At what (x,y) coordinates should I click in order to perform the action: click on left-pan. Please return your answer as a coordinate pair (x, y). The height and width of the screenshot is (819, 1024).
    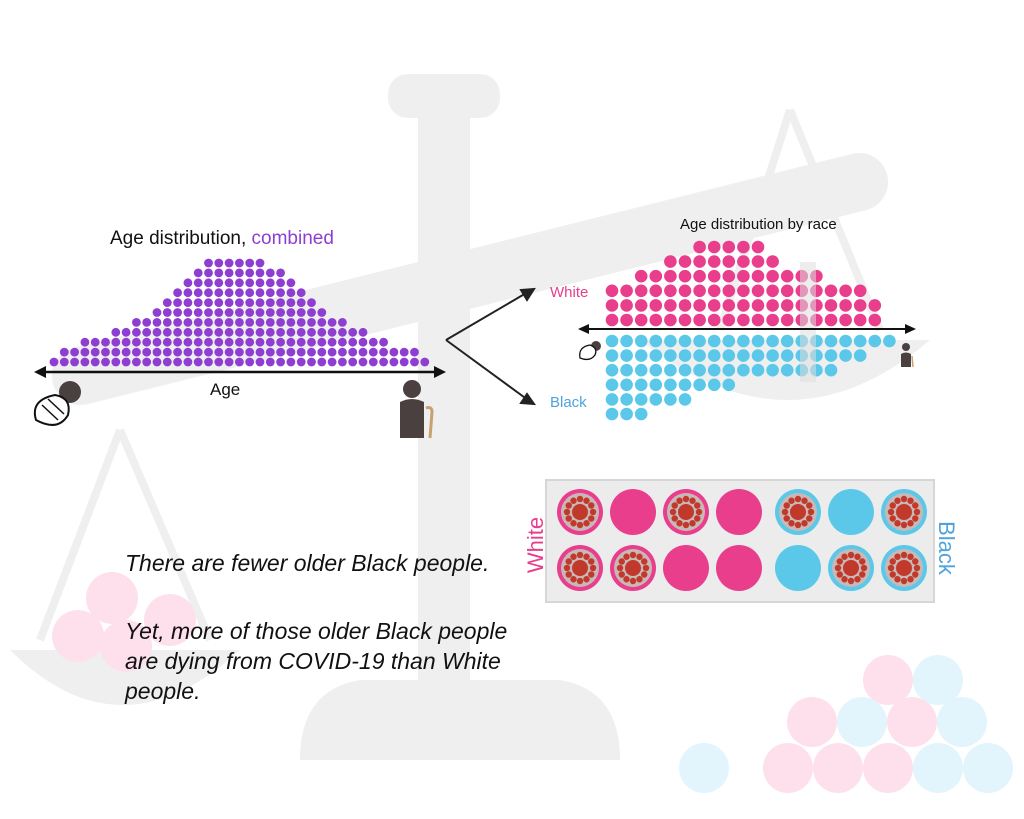
    Looking at the image, I should click on (125, 677).